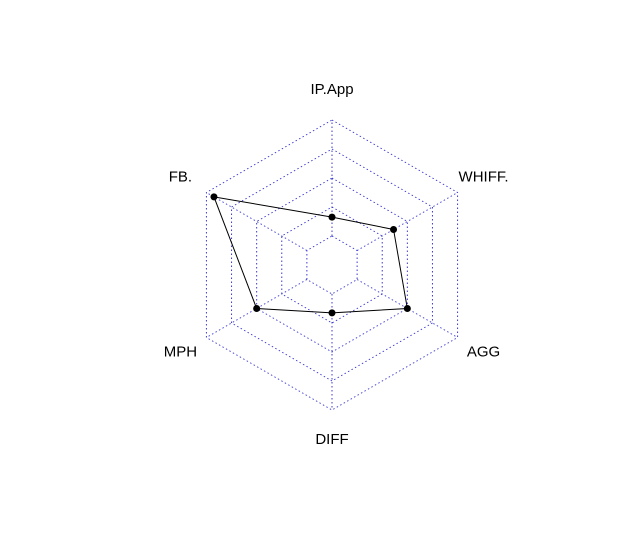  What do you see at coordinates (214, 197) in the screenshot?
I see `data-point-fb` at bounding box center [214, 197].